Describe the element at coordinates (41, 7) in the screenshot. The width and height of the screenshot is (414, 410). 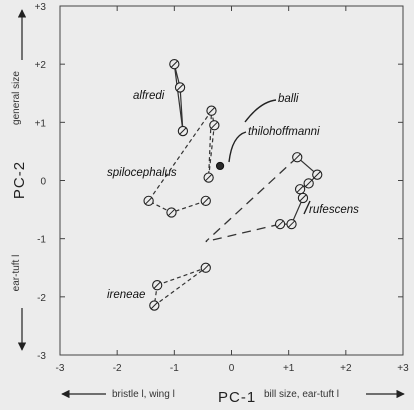
I see `y-tick-label: +3` at that location.